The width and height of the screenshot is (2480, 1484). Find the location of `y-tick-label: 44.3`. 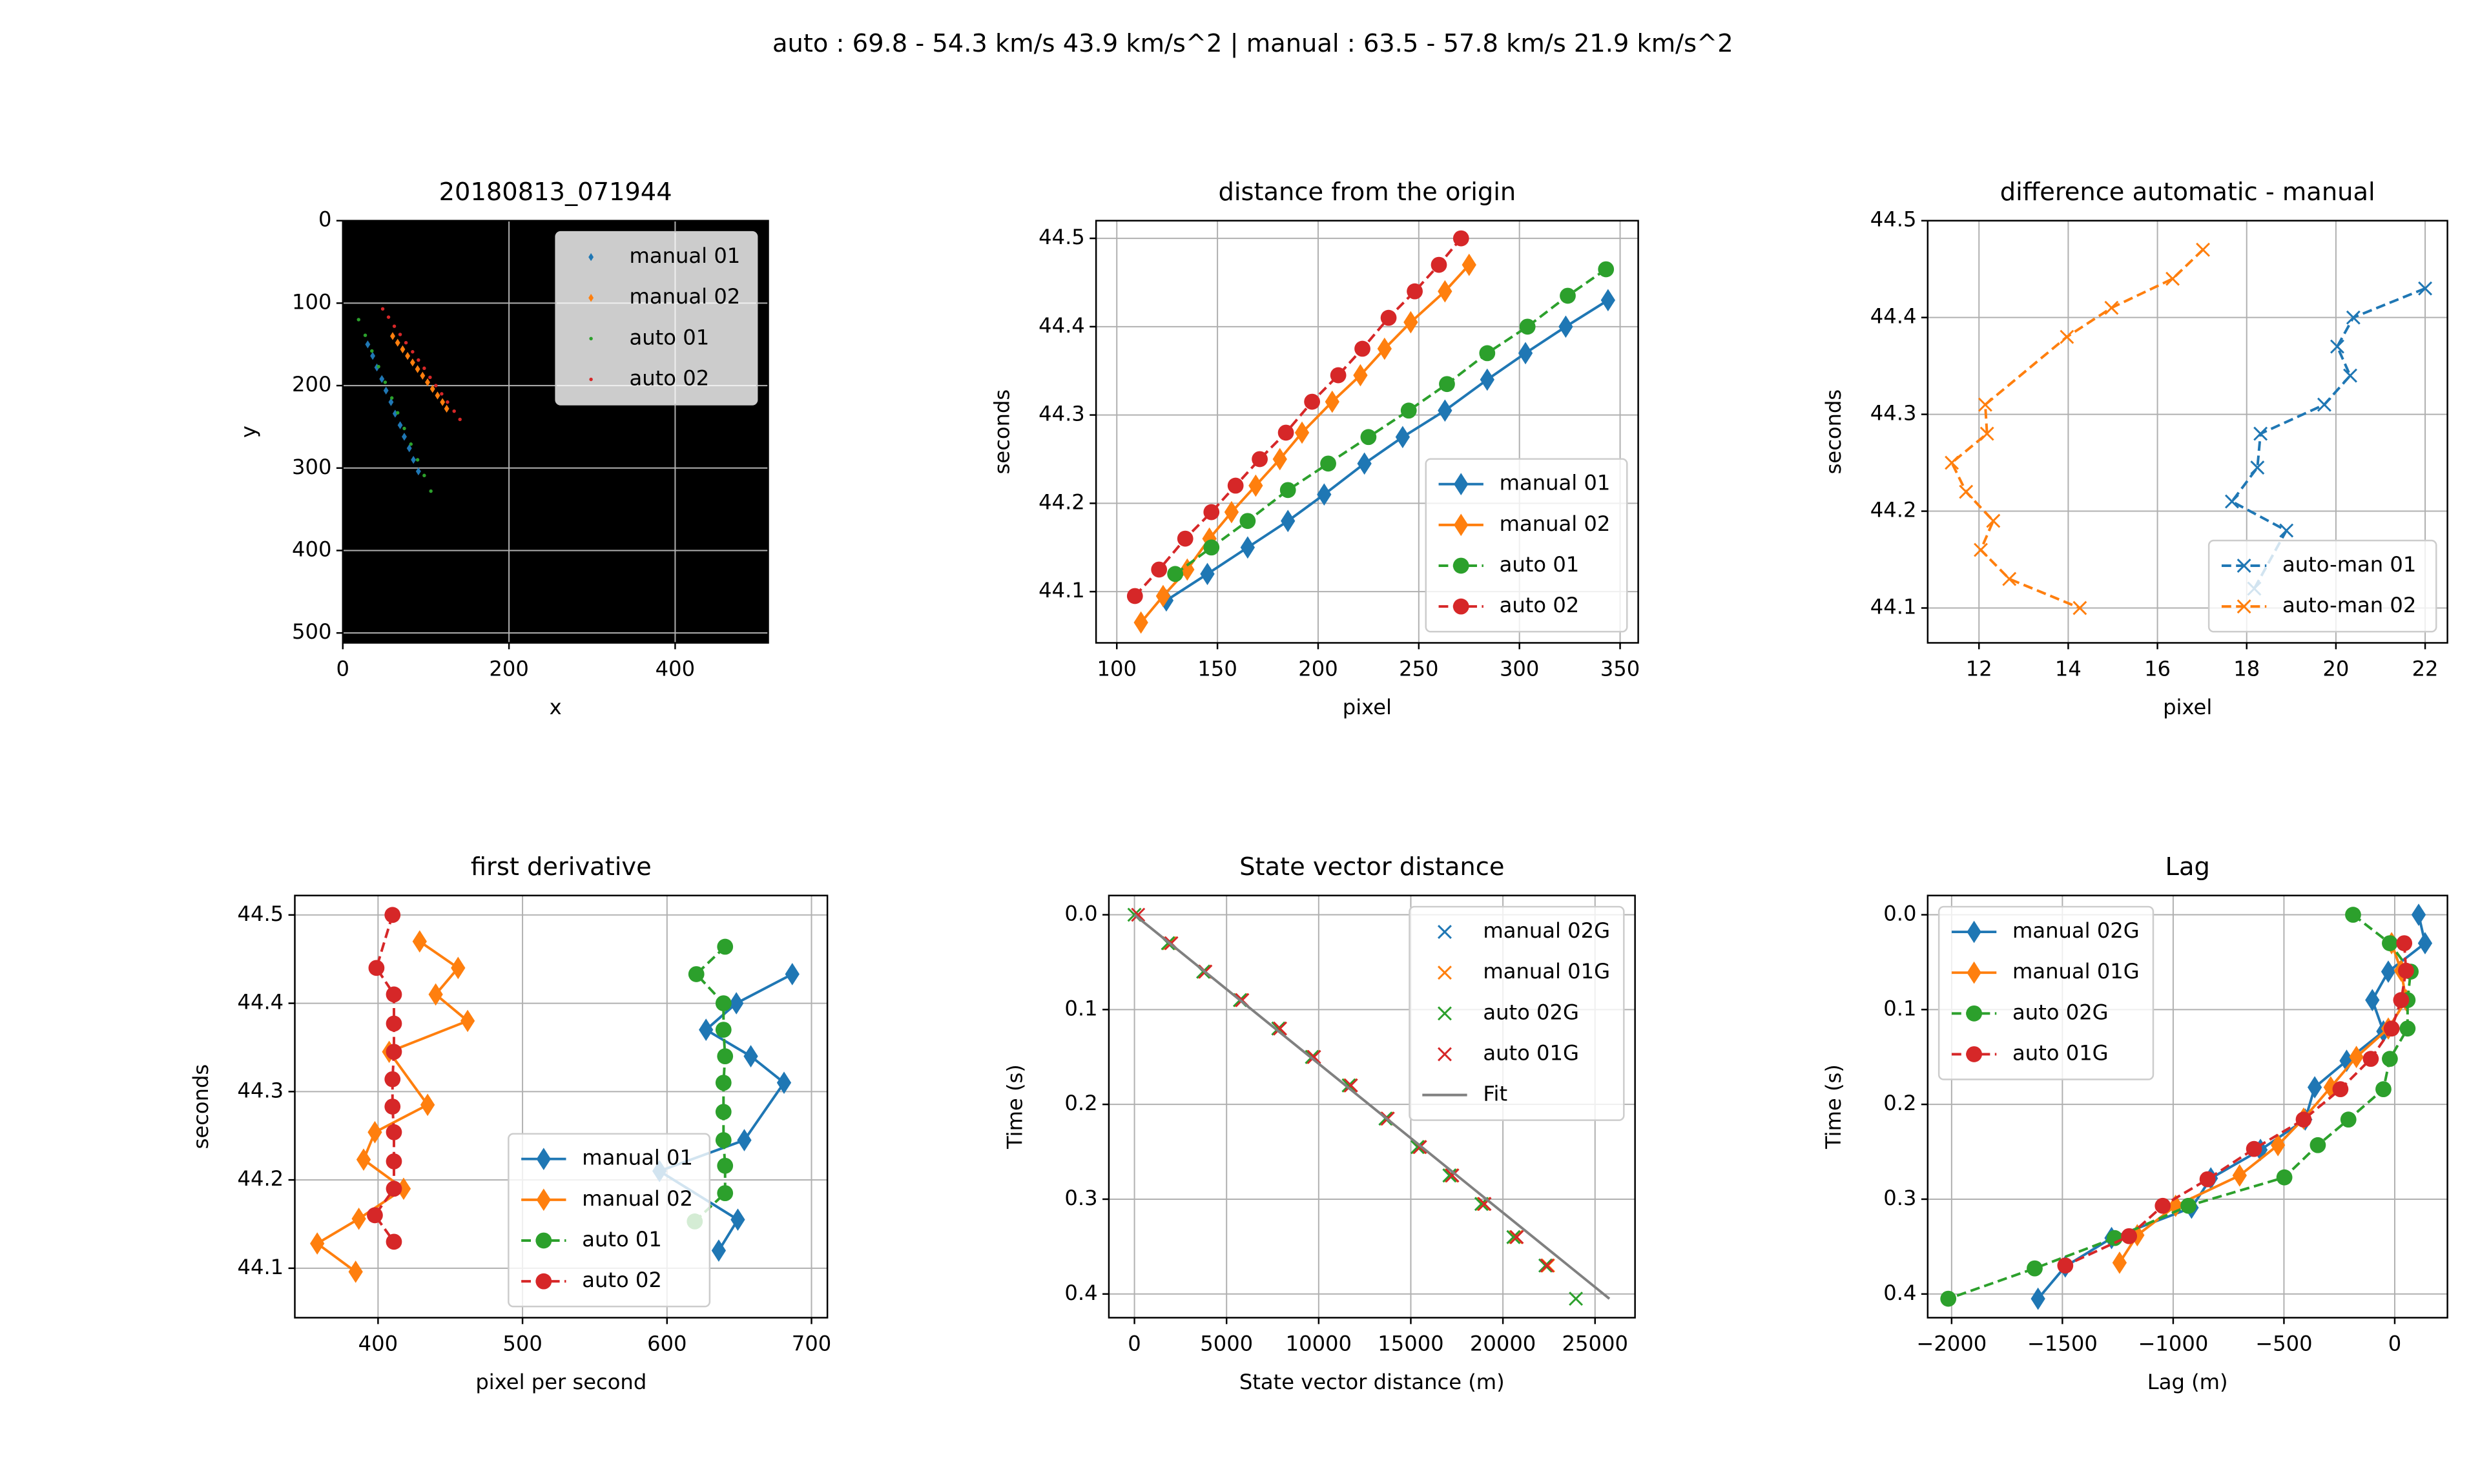

y-tick-label: 44.3 is located at coordinates (261, 1090).